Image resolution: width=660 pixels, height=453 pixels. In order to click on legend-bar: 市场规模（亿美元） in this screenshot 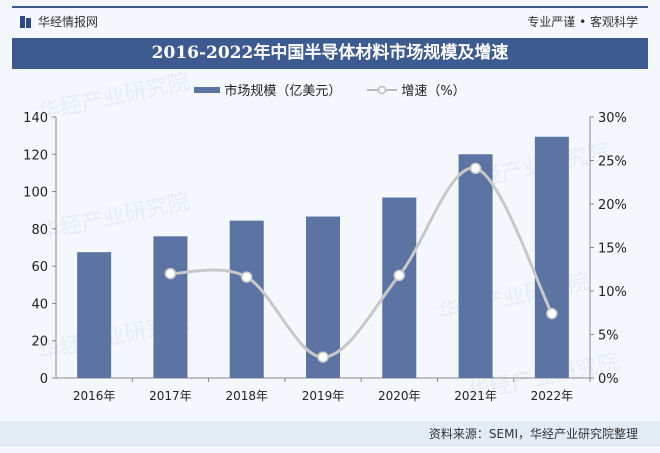, I will do `click(267, 89)`.